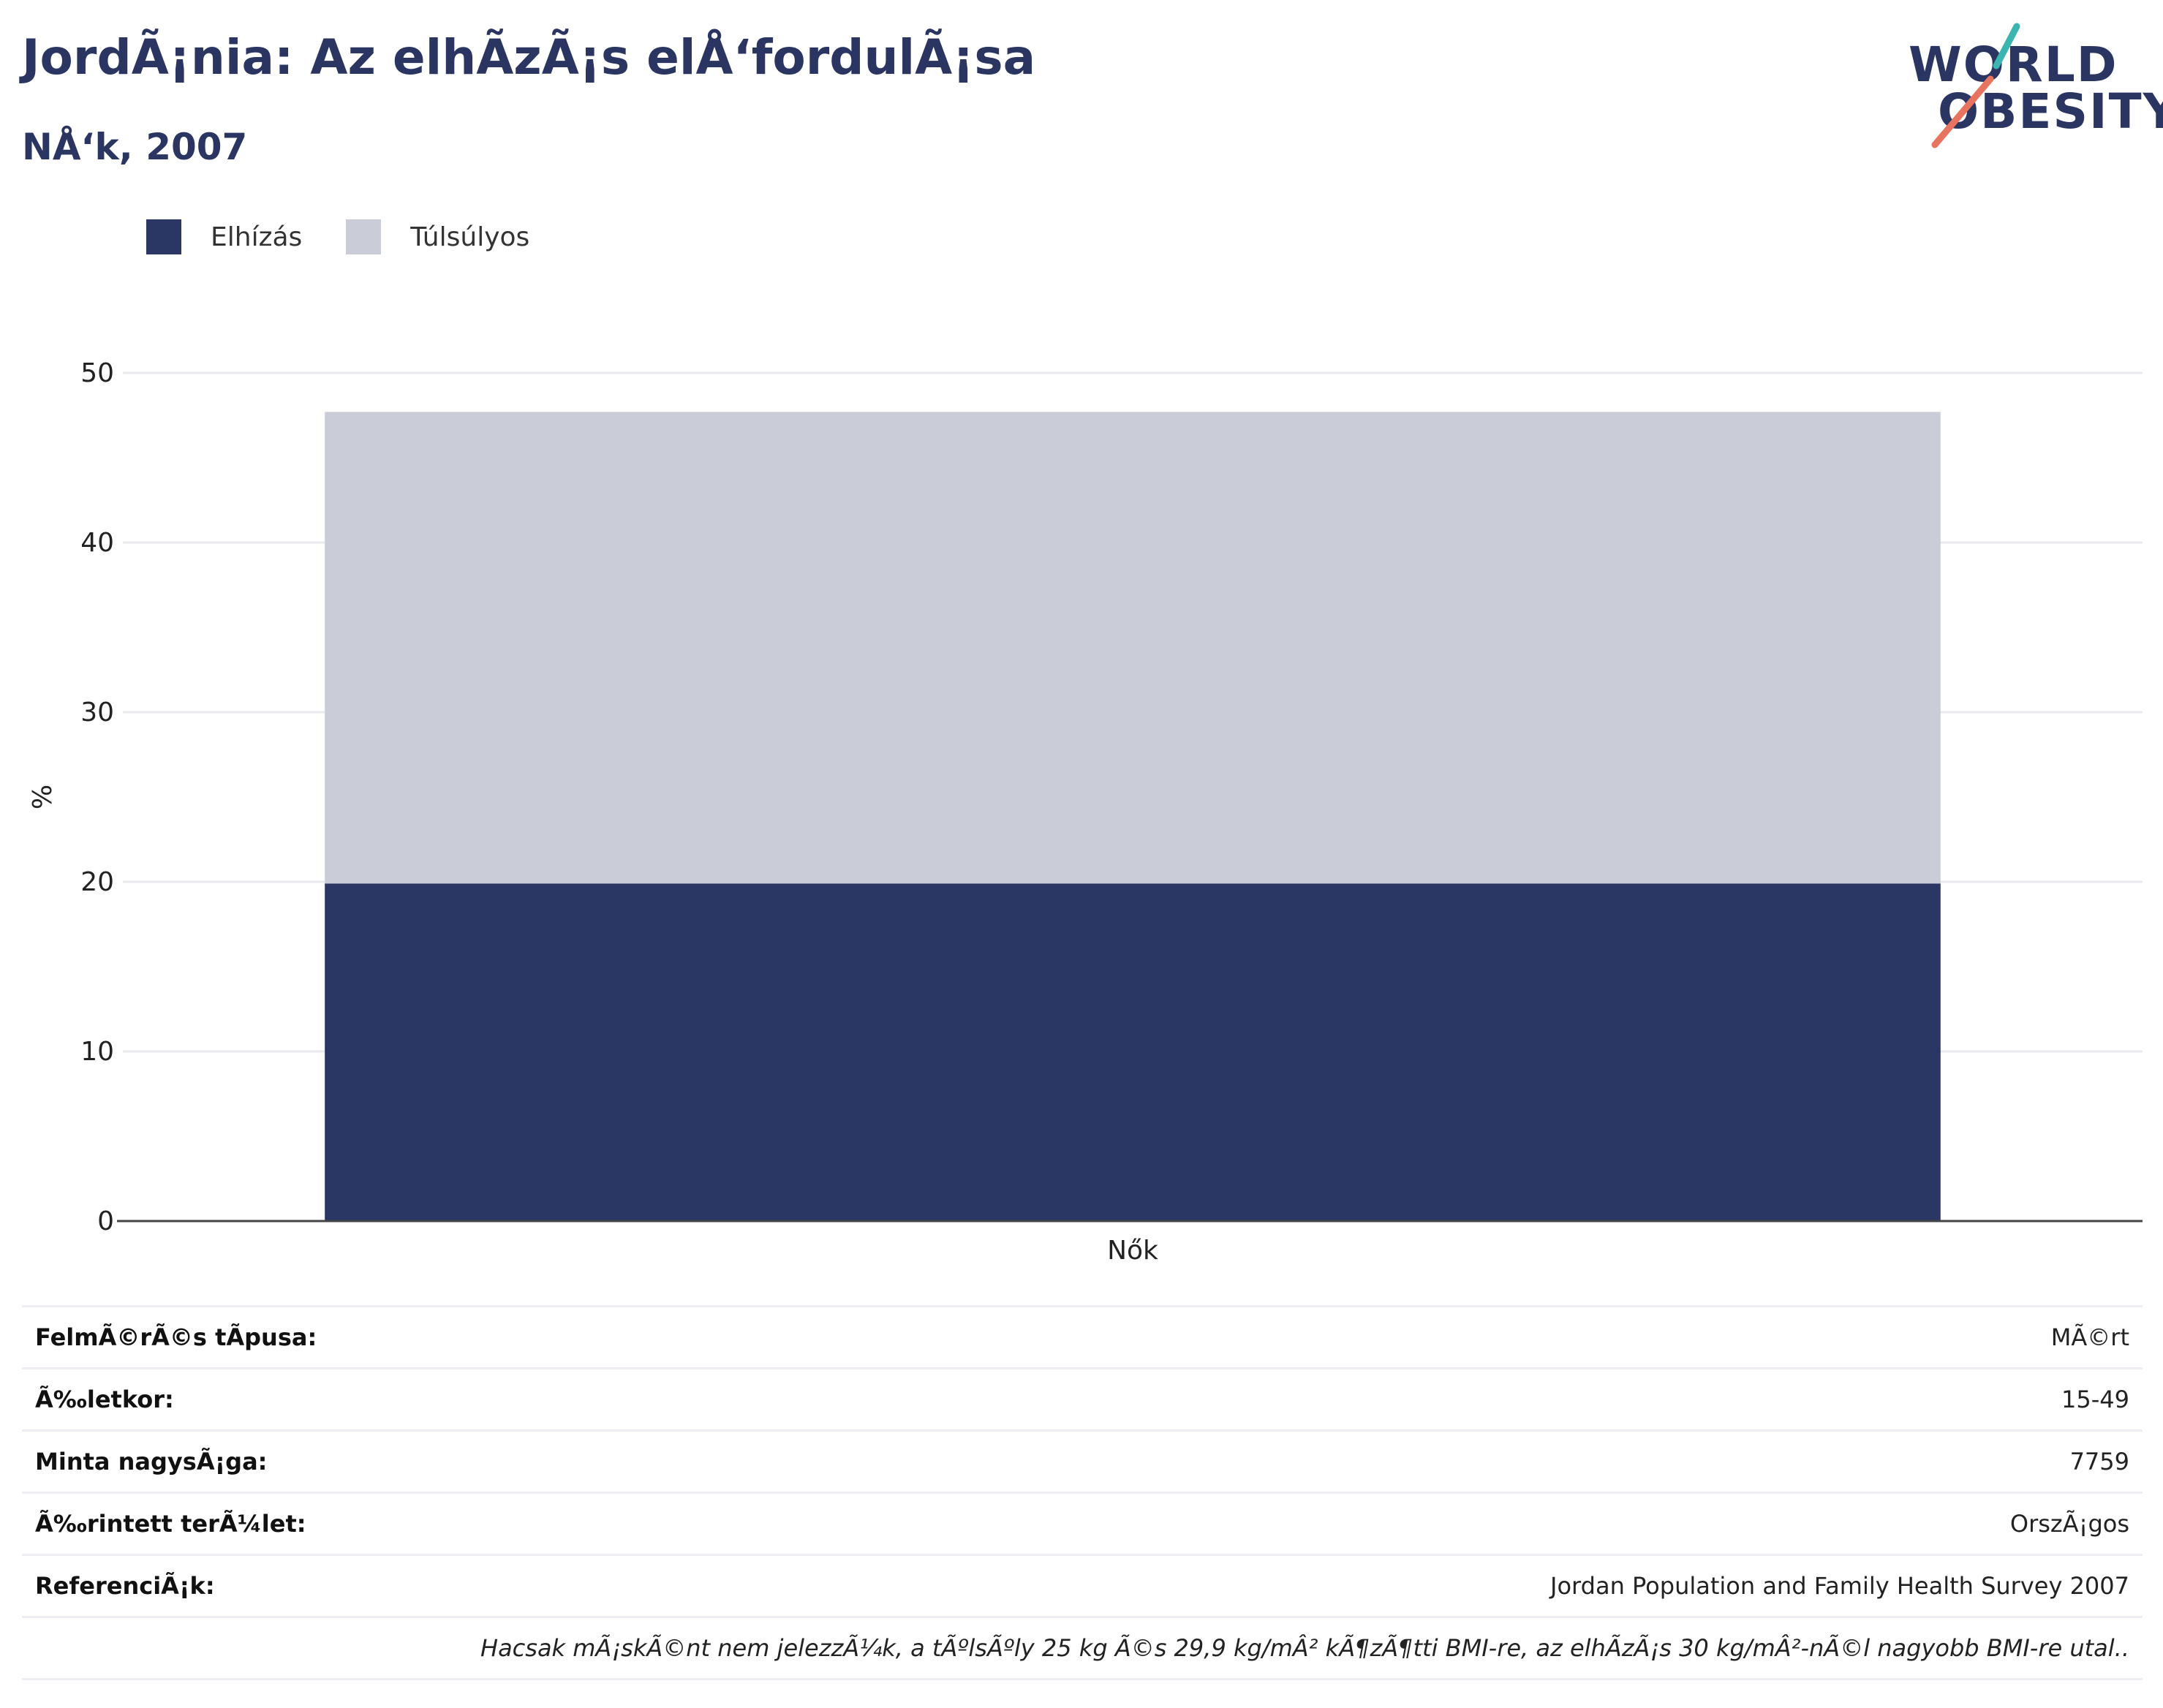  What do you see at coordinates (170, 1524) in the screenshot?
I see `info-label: Ã‰rintett terÃ¼let:` at bounding box center [170, 1524].